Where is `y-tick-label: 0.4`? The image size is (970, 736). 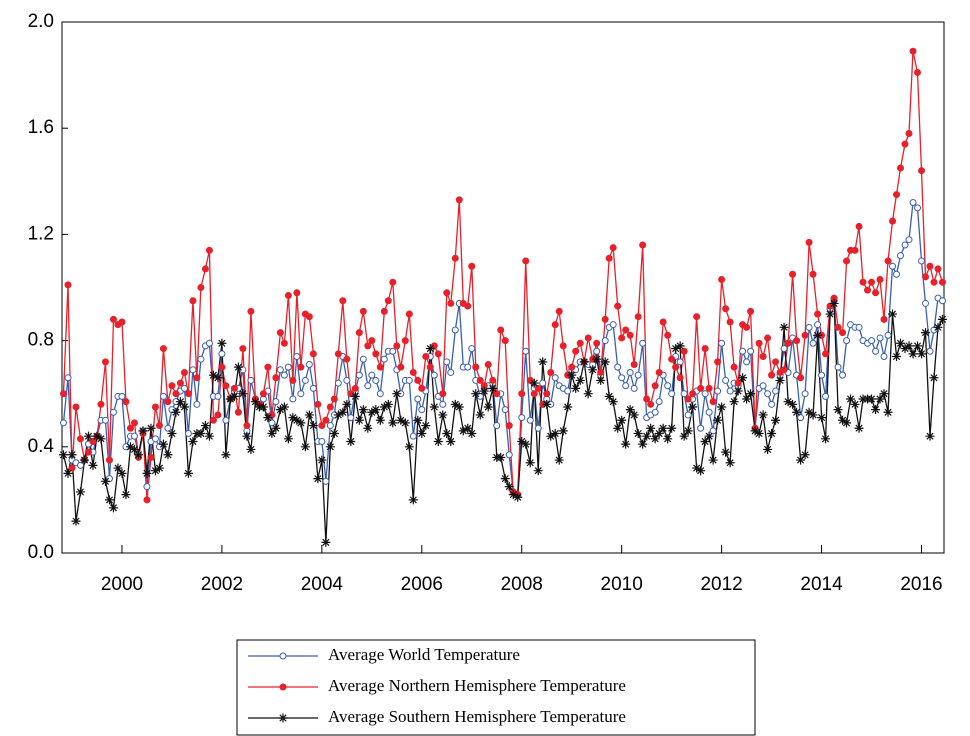
y-tick-label: 0.4 is located at coordinates (41, 446).